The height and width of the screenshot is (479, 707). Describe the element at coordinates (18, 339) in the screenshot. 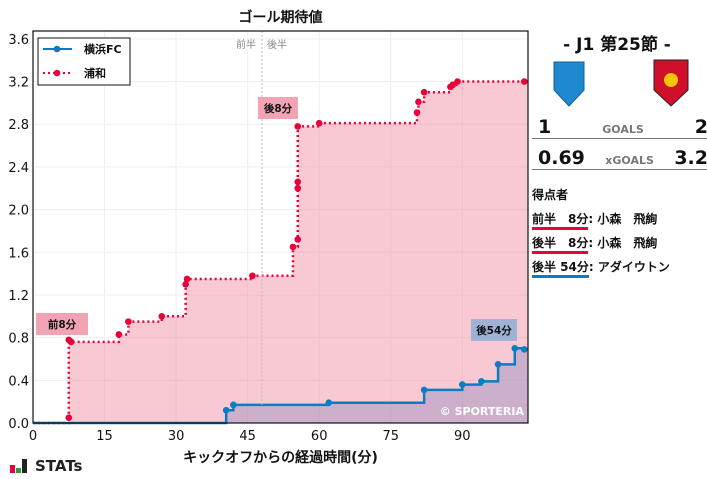

I see `svg-text: 0.8` at that location.